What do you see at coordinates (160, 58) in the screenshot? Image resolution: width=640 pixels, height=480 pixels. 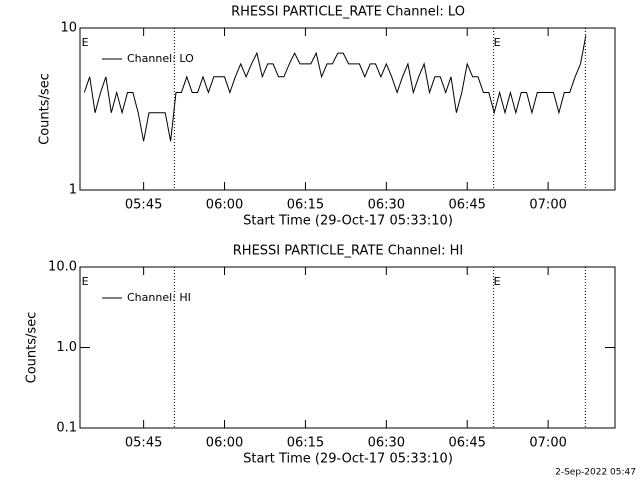 I see `legend-label: Channel: LO` at bounding box center [160, 58].